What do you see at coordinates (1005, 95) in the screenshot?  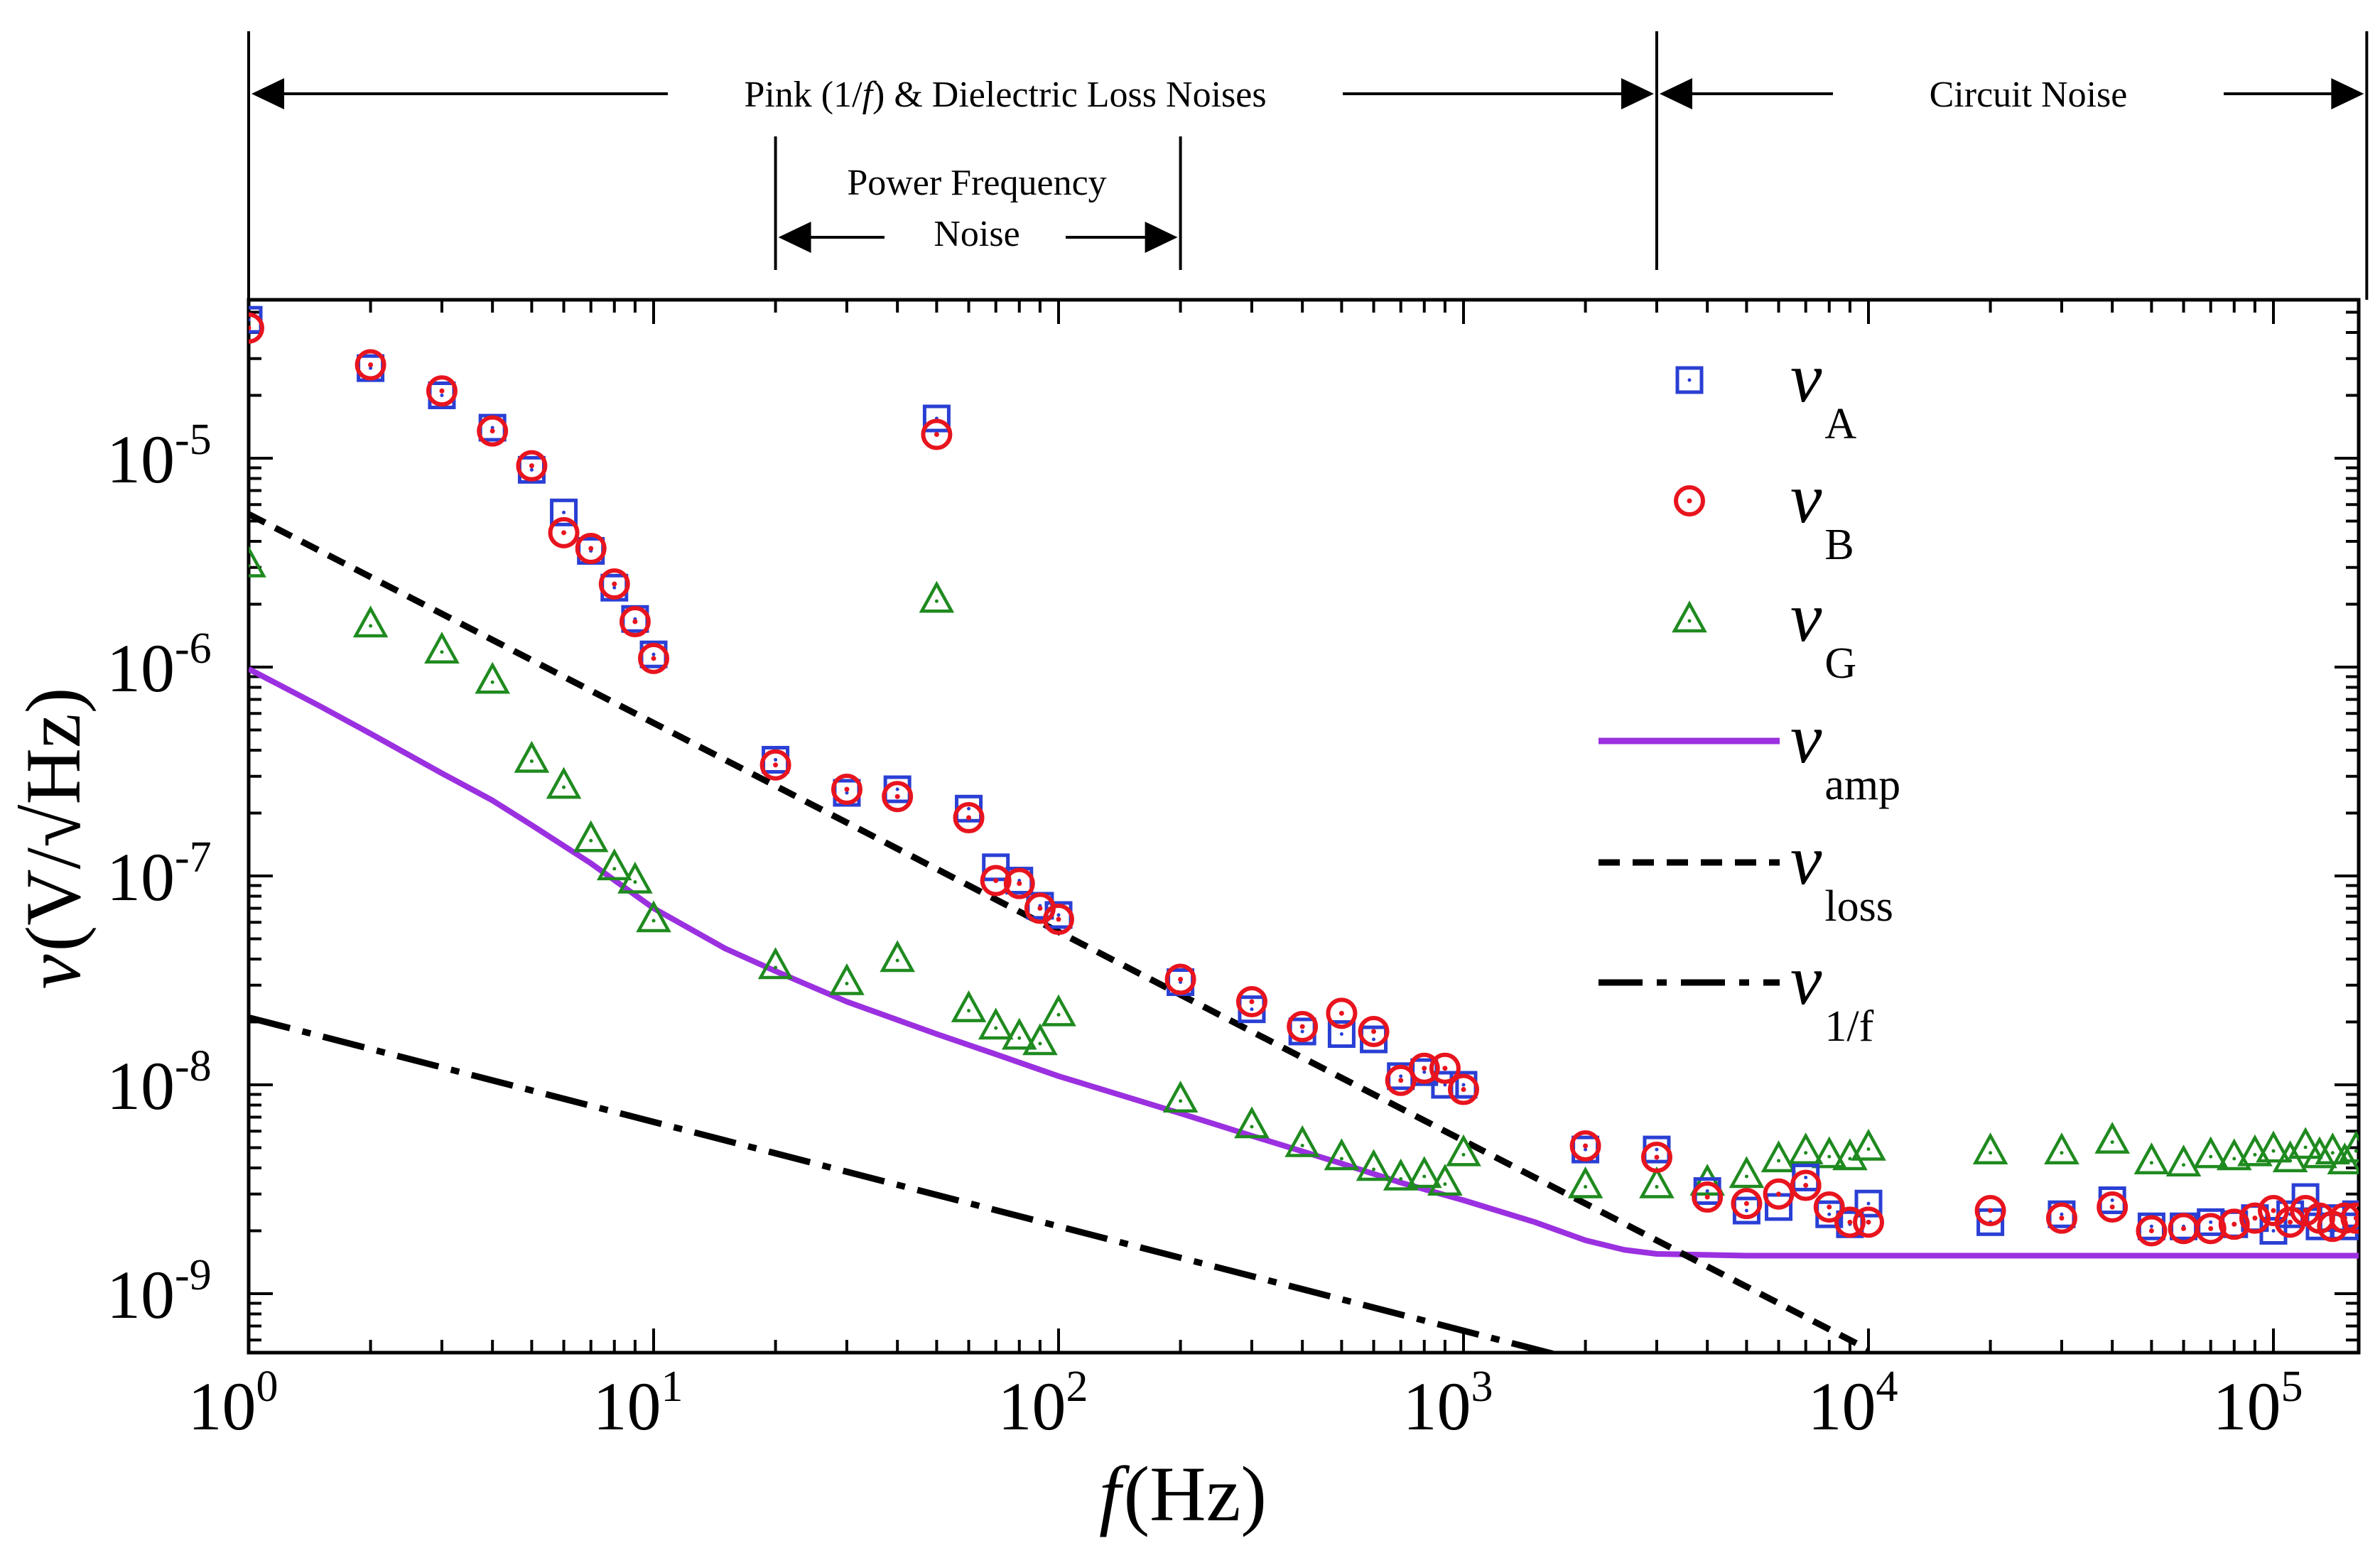 I see `band-label-pink-dielectric: Pink (1/f) & Dielectric Loss Noises` at bounding box center [1005, 95].